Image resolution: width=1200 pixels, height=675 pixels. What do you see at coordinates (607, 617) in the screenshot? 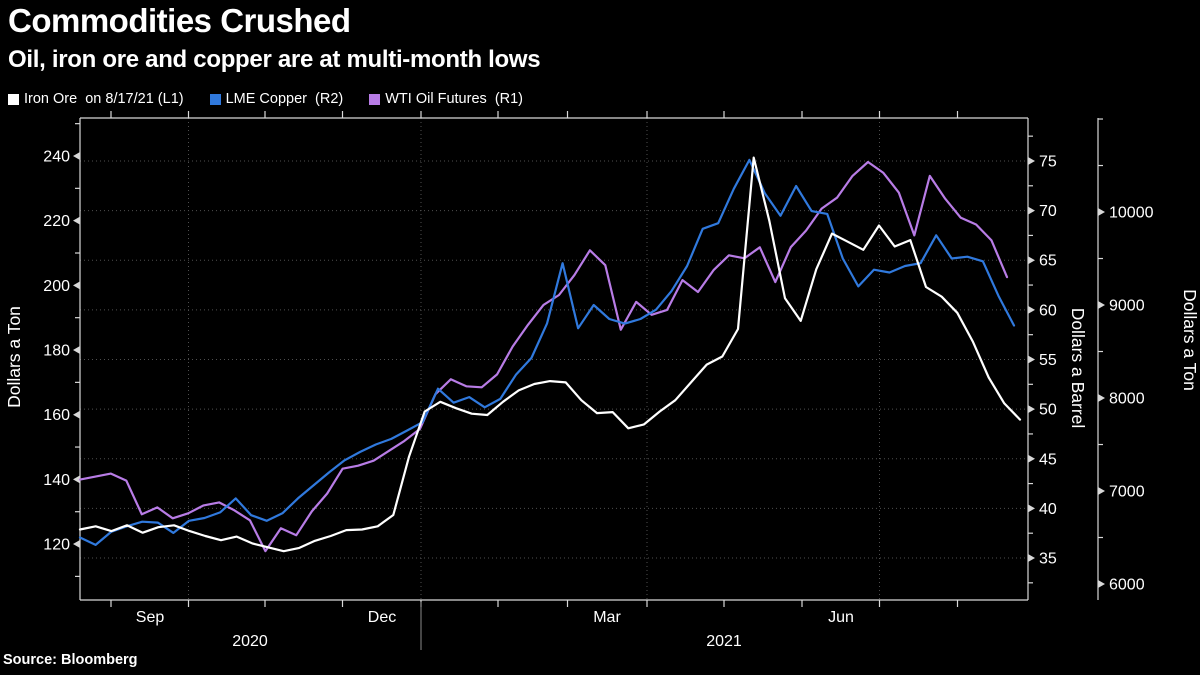
I see `month-label: Mar` at bounding box center [607, 617].